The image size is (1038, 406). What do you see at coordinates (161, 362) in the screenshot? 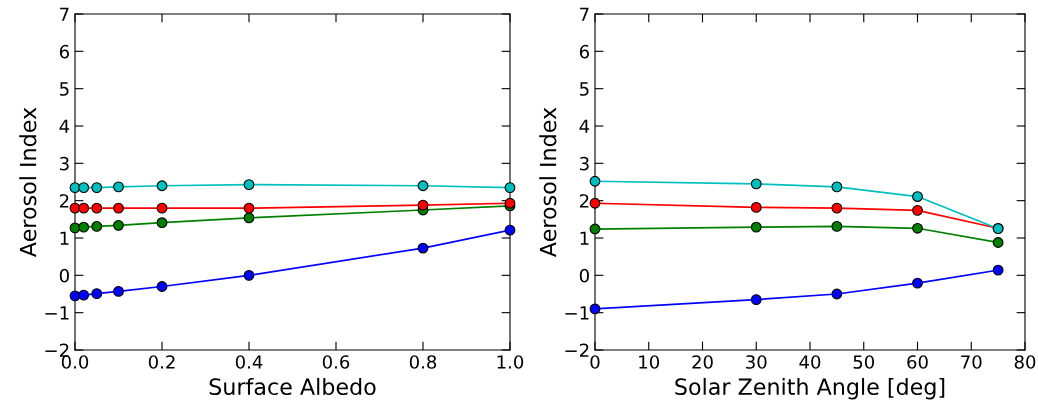
I see `x-tick-label: 0.2` at bounding box center [161, 362].